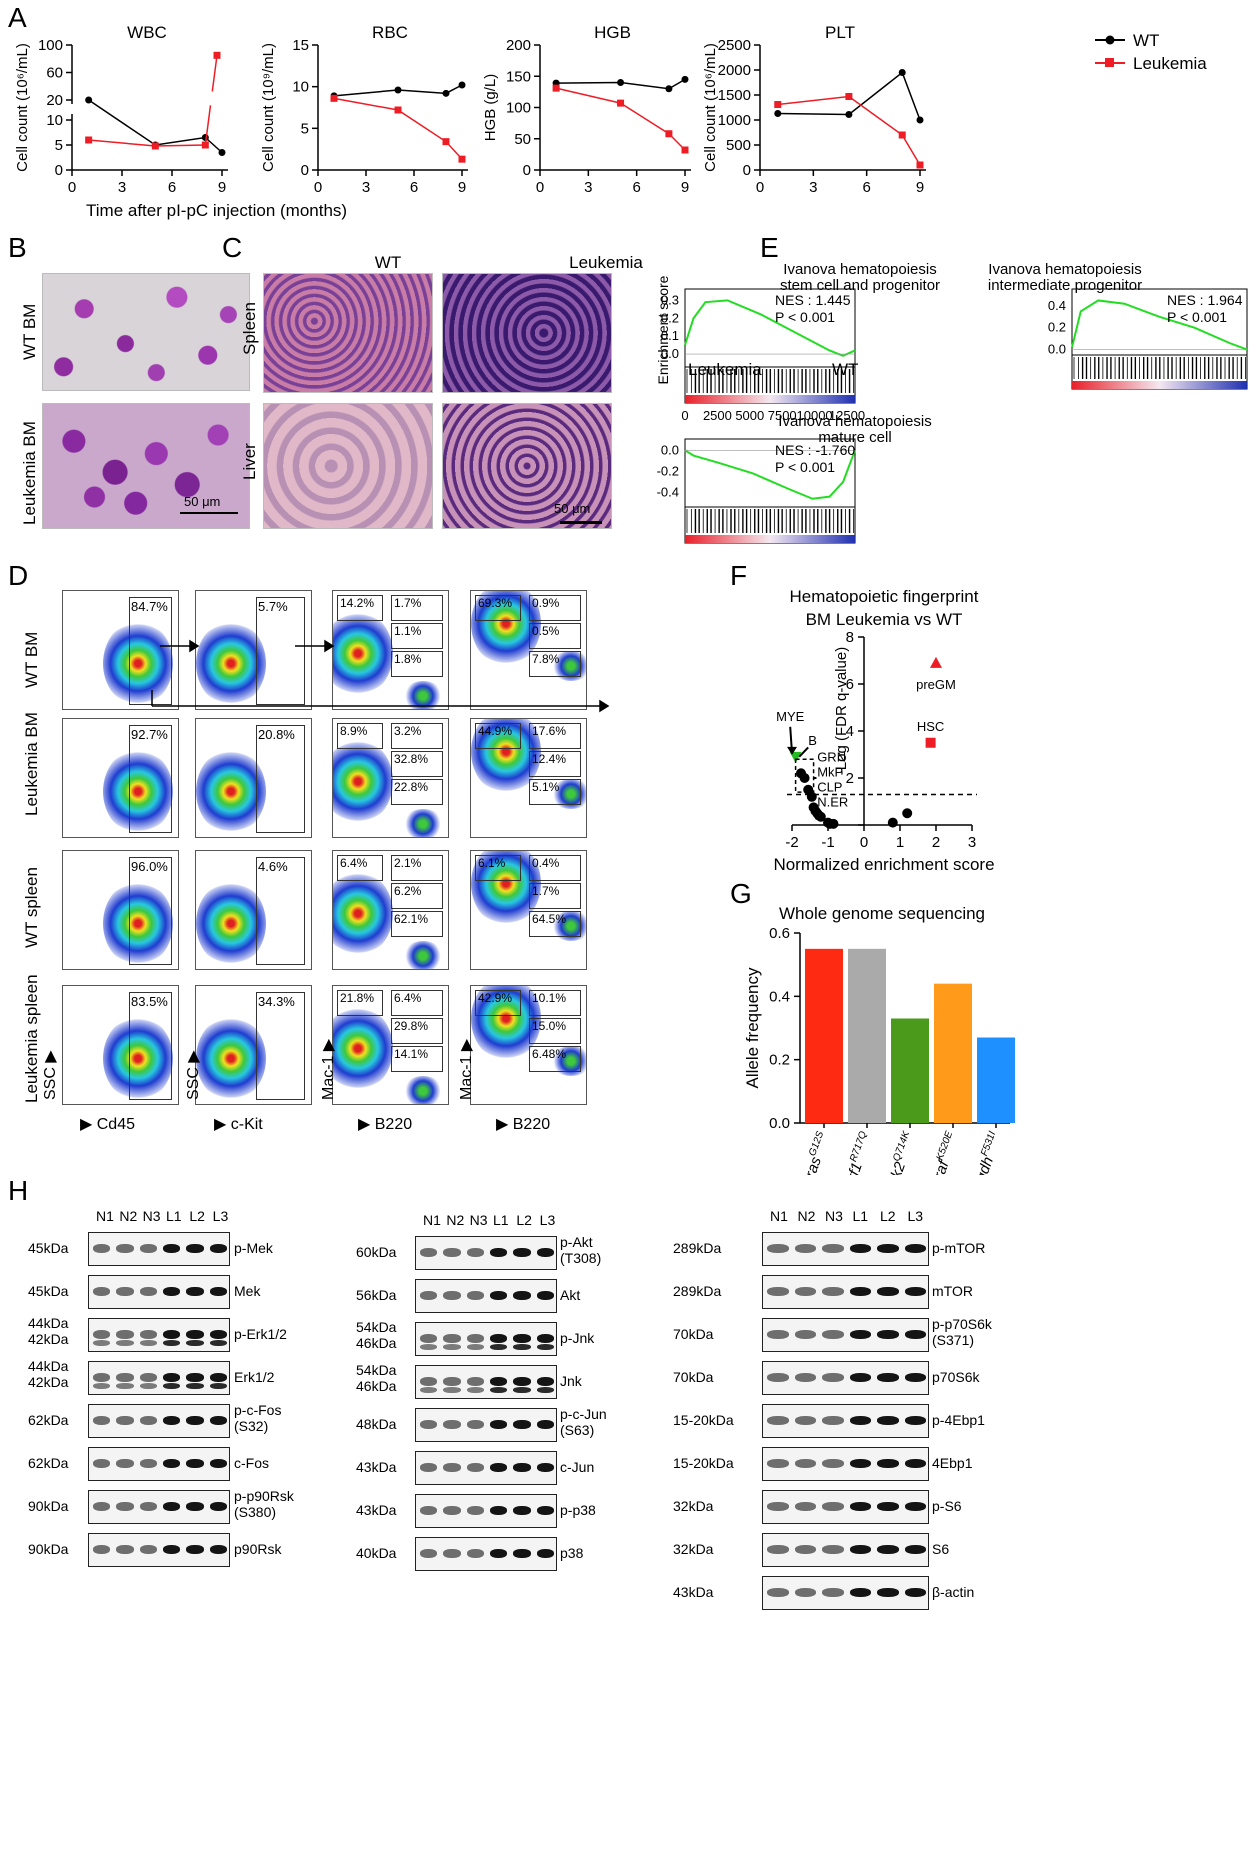 This screenshot has height=1866, width=1258. What do you see at coordinates (588, 187) in the screenshot?
I see `x-tick-label: 3` at bounding box center [588, 187].